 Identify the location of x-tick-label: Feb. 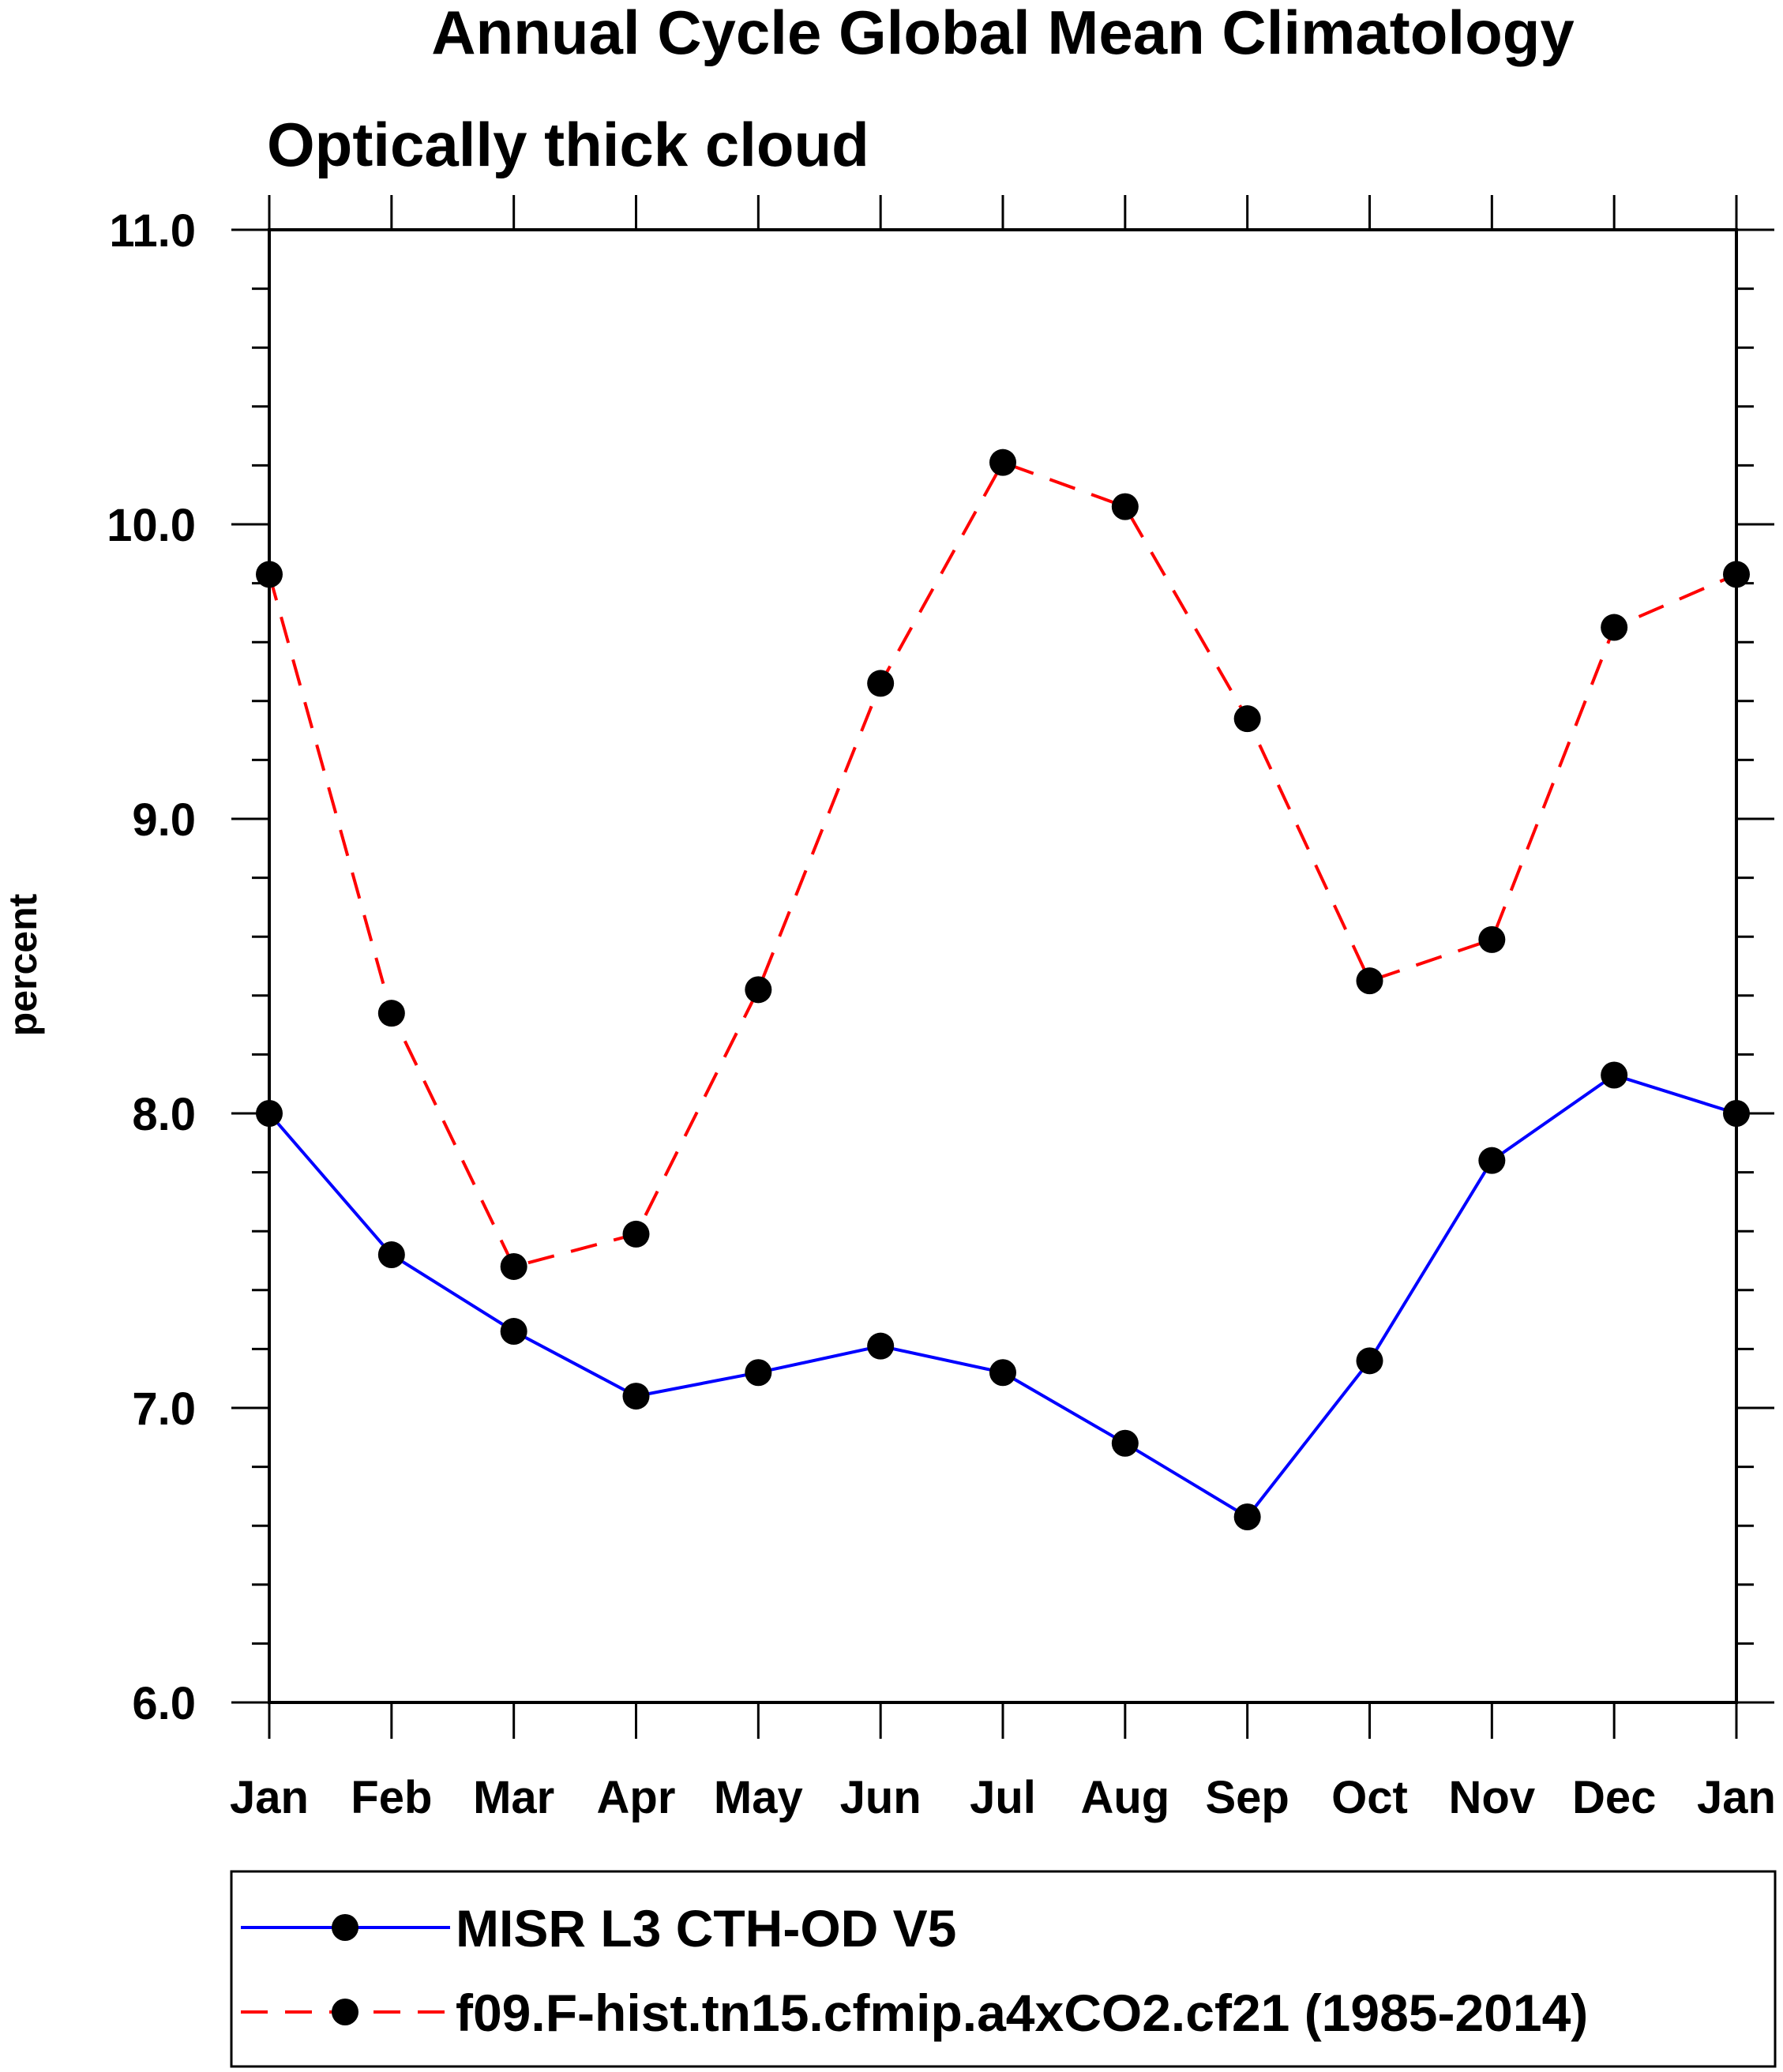
(392, 1798).